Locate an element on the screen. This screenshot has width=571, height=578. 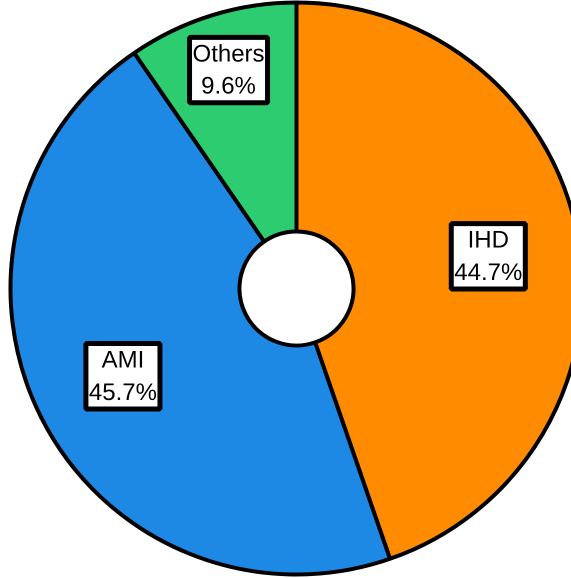
data-label: 45.7% is located at coordinates (122, 392).